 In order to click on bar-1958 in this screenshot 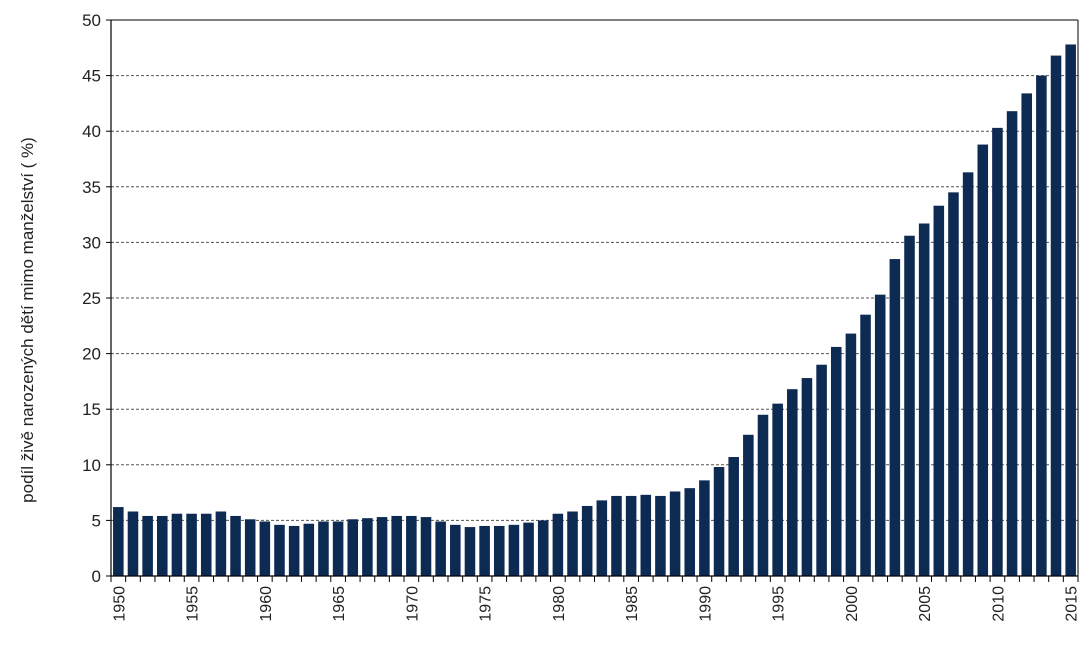, I will do `click(235, 545)`.